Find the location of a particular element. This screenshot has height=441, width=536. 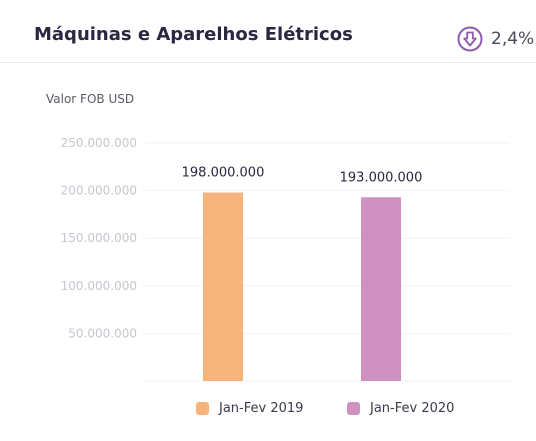

card-header: Máquinas e Aparelhos Elétricos 2,4% is located at coordinates (268, 31).